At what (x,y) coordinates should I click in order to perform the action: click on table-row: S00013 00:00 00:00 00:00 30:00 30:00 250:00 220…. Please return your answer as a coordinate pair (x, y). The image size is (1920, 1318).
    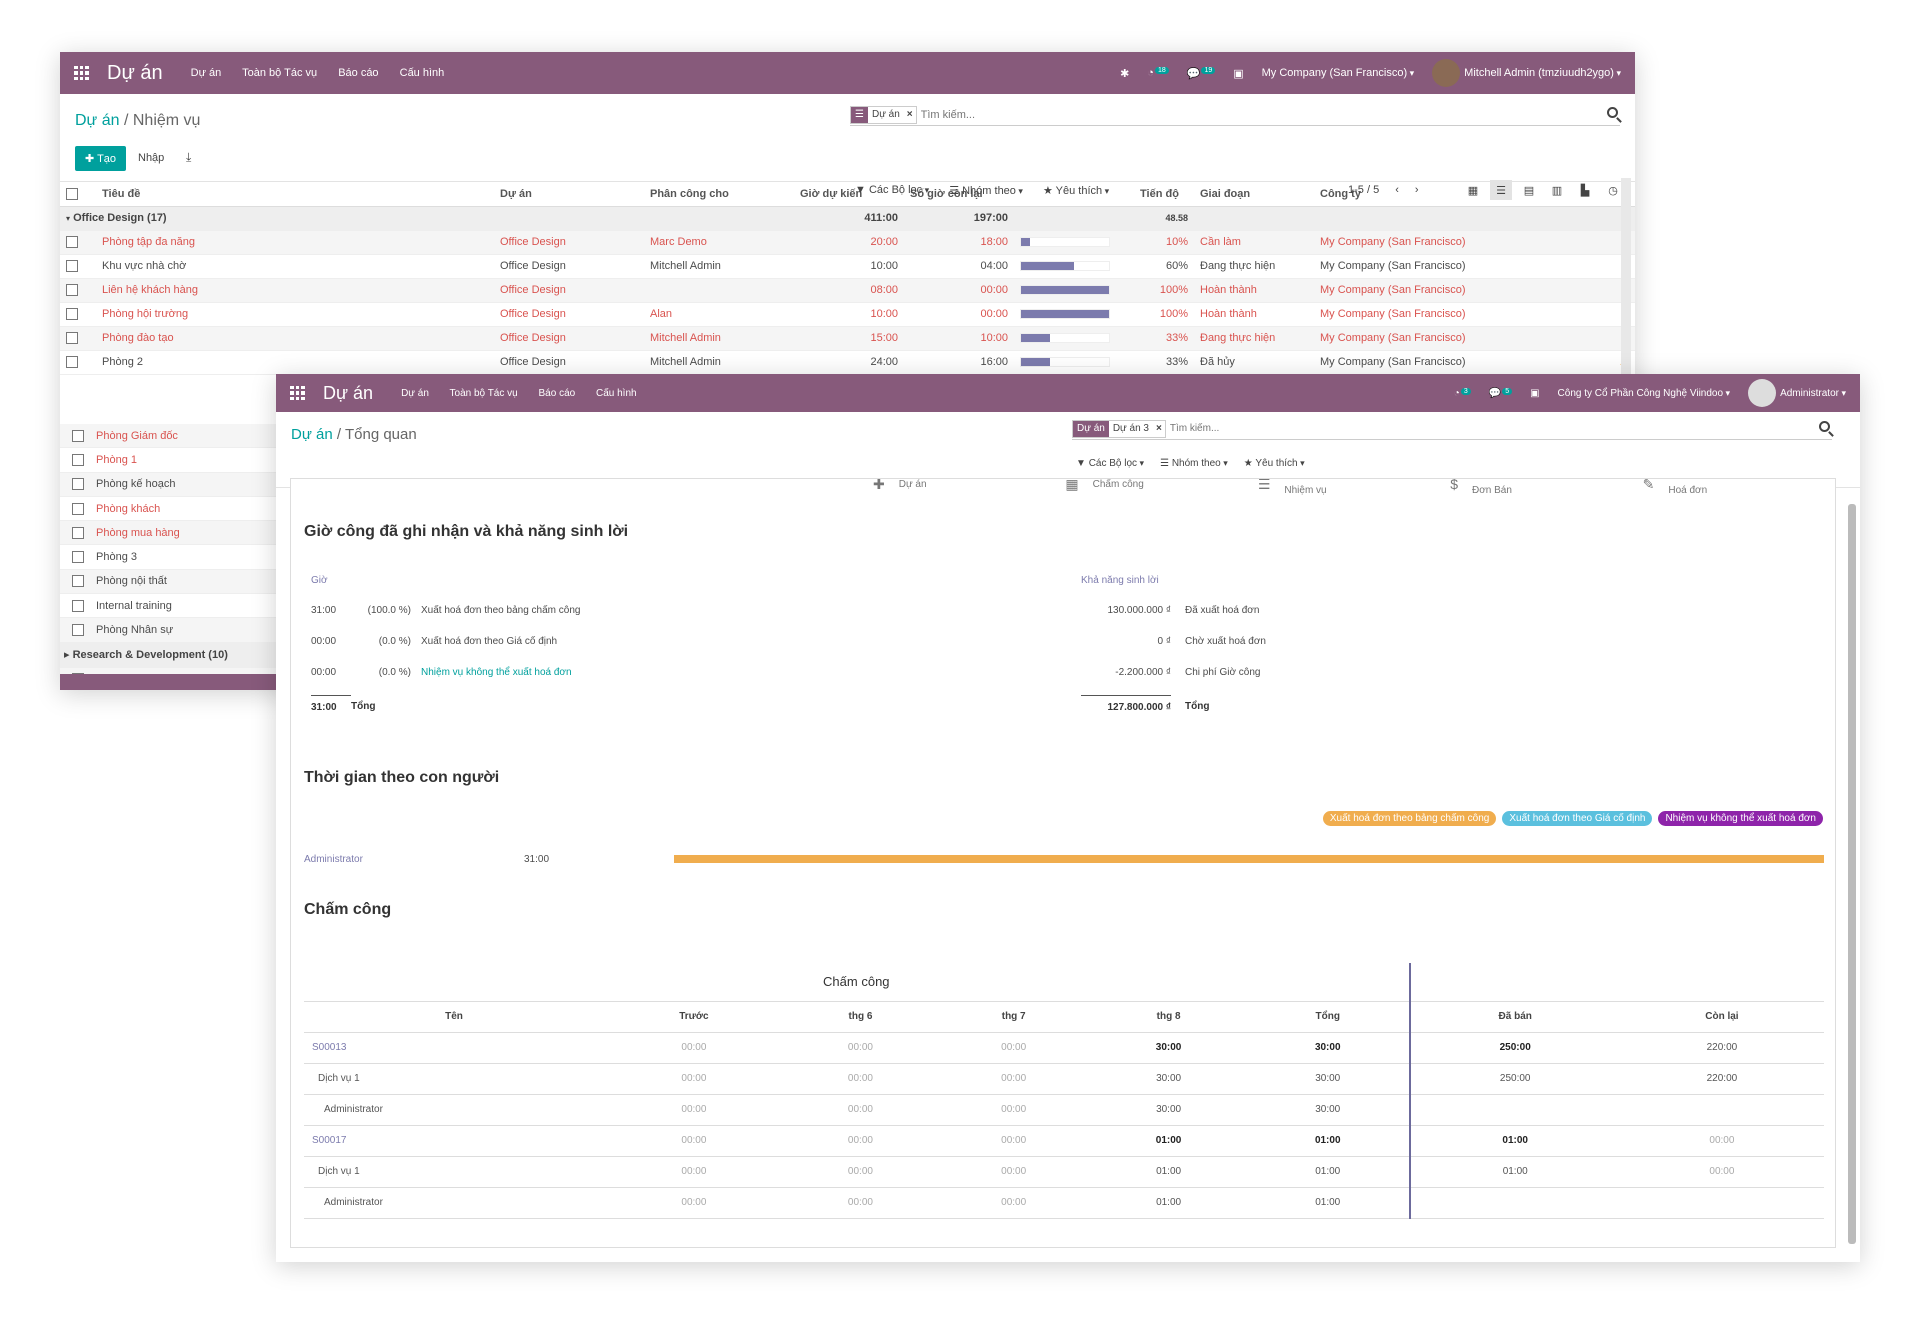
    Looking at the image, I should click on (1064, 1048).